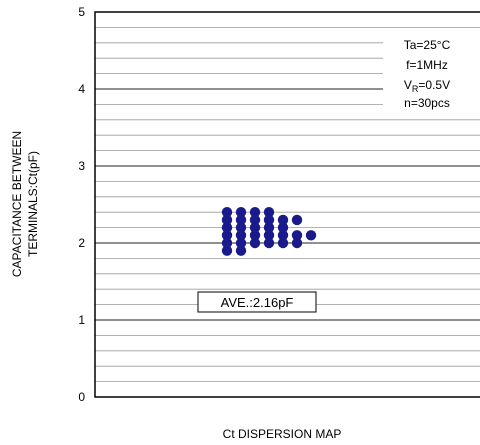 The width and height of the screenshot is (480, 445). I want to click on vr-symbol: V, so click(408, 85).